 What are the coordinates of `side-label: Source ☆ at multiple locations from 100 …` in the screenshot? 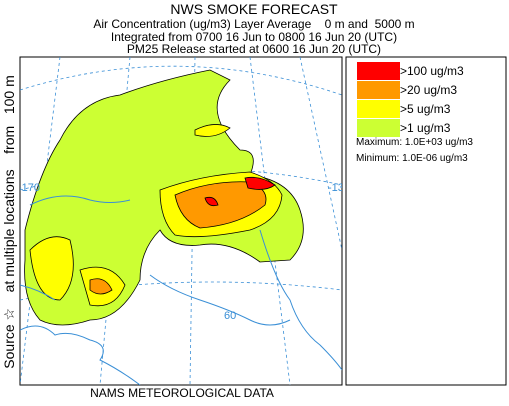 It's located at (9, 221).